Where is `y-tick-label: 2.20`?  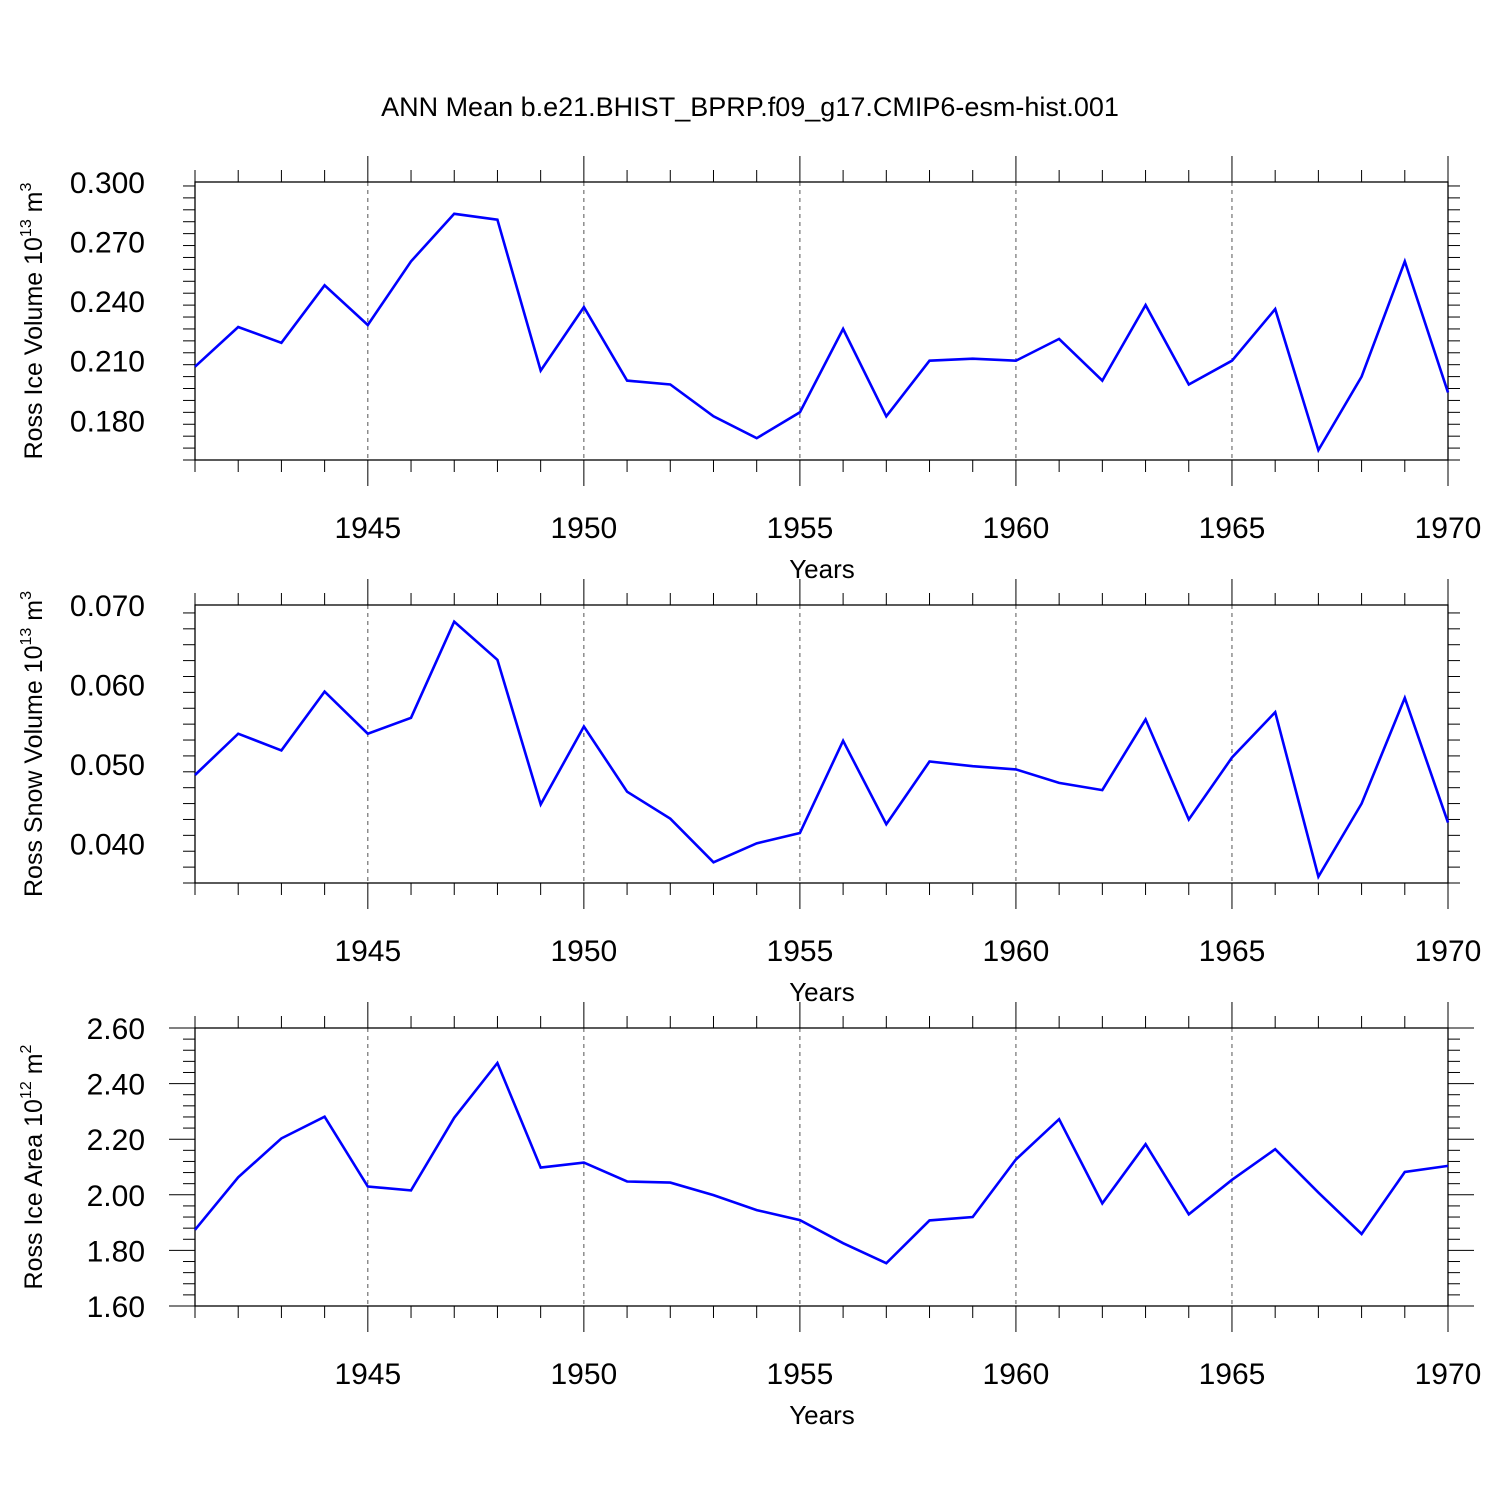 y-tick-label: 2.20 is located at coordinates (116, 1140).